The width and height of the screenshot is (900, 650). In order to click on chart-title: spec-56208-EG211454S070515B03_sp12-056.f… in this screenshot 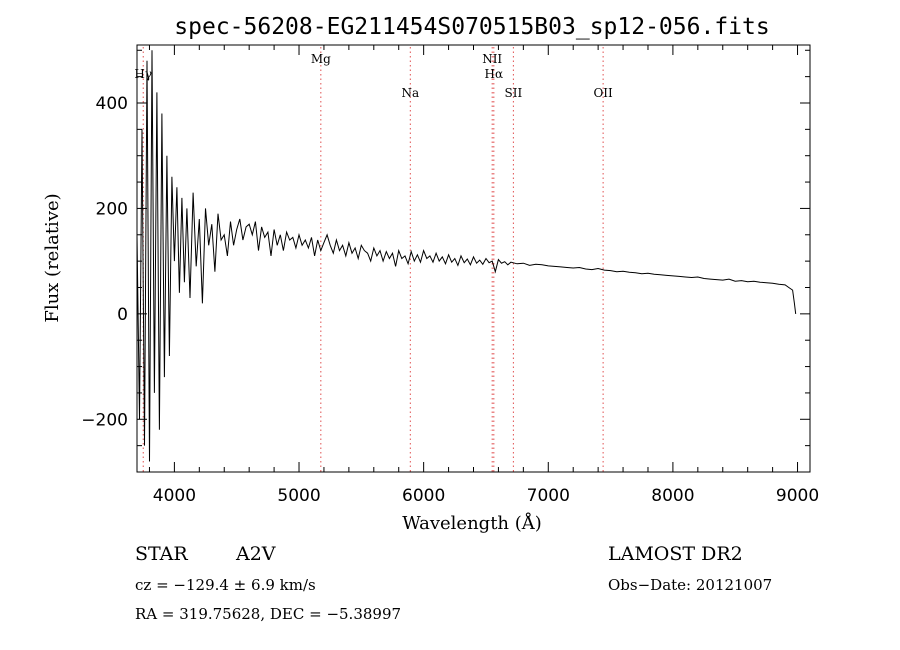, I will do `click(471, 27)`.